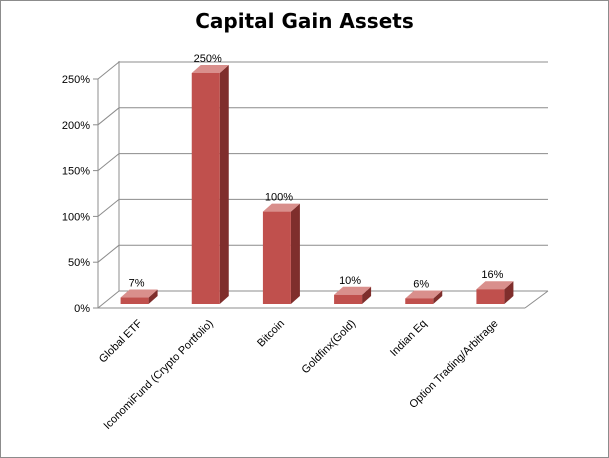 This screenshot has width=609, height=458. What do you see at coordinates (329, 347) in the screenshot?
I see `category-label: Goldfinx(Gold)` at bounding box center [329, 347].